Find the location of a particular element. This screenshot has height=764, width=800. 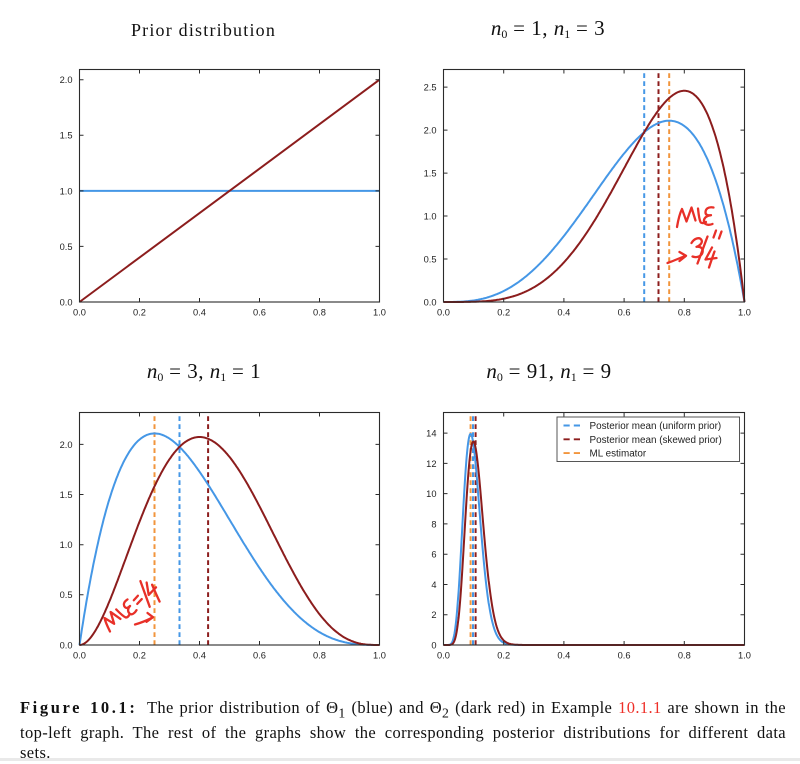

svg-text: 14 is located at coordinates (431, 434).